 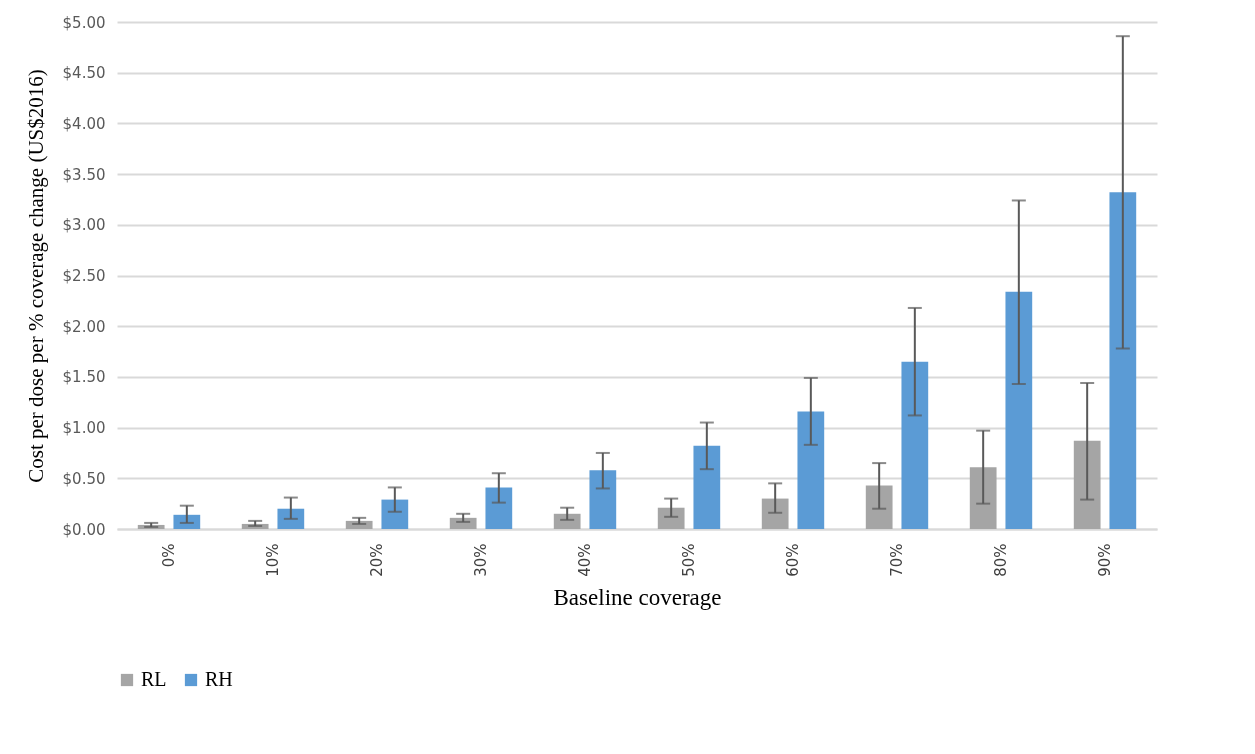 What do you see at coordinates (84, 73) in the screenshot?
I see `y-tick-label: $4.50` at bounding box center [84, 73].